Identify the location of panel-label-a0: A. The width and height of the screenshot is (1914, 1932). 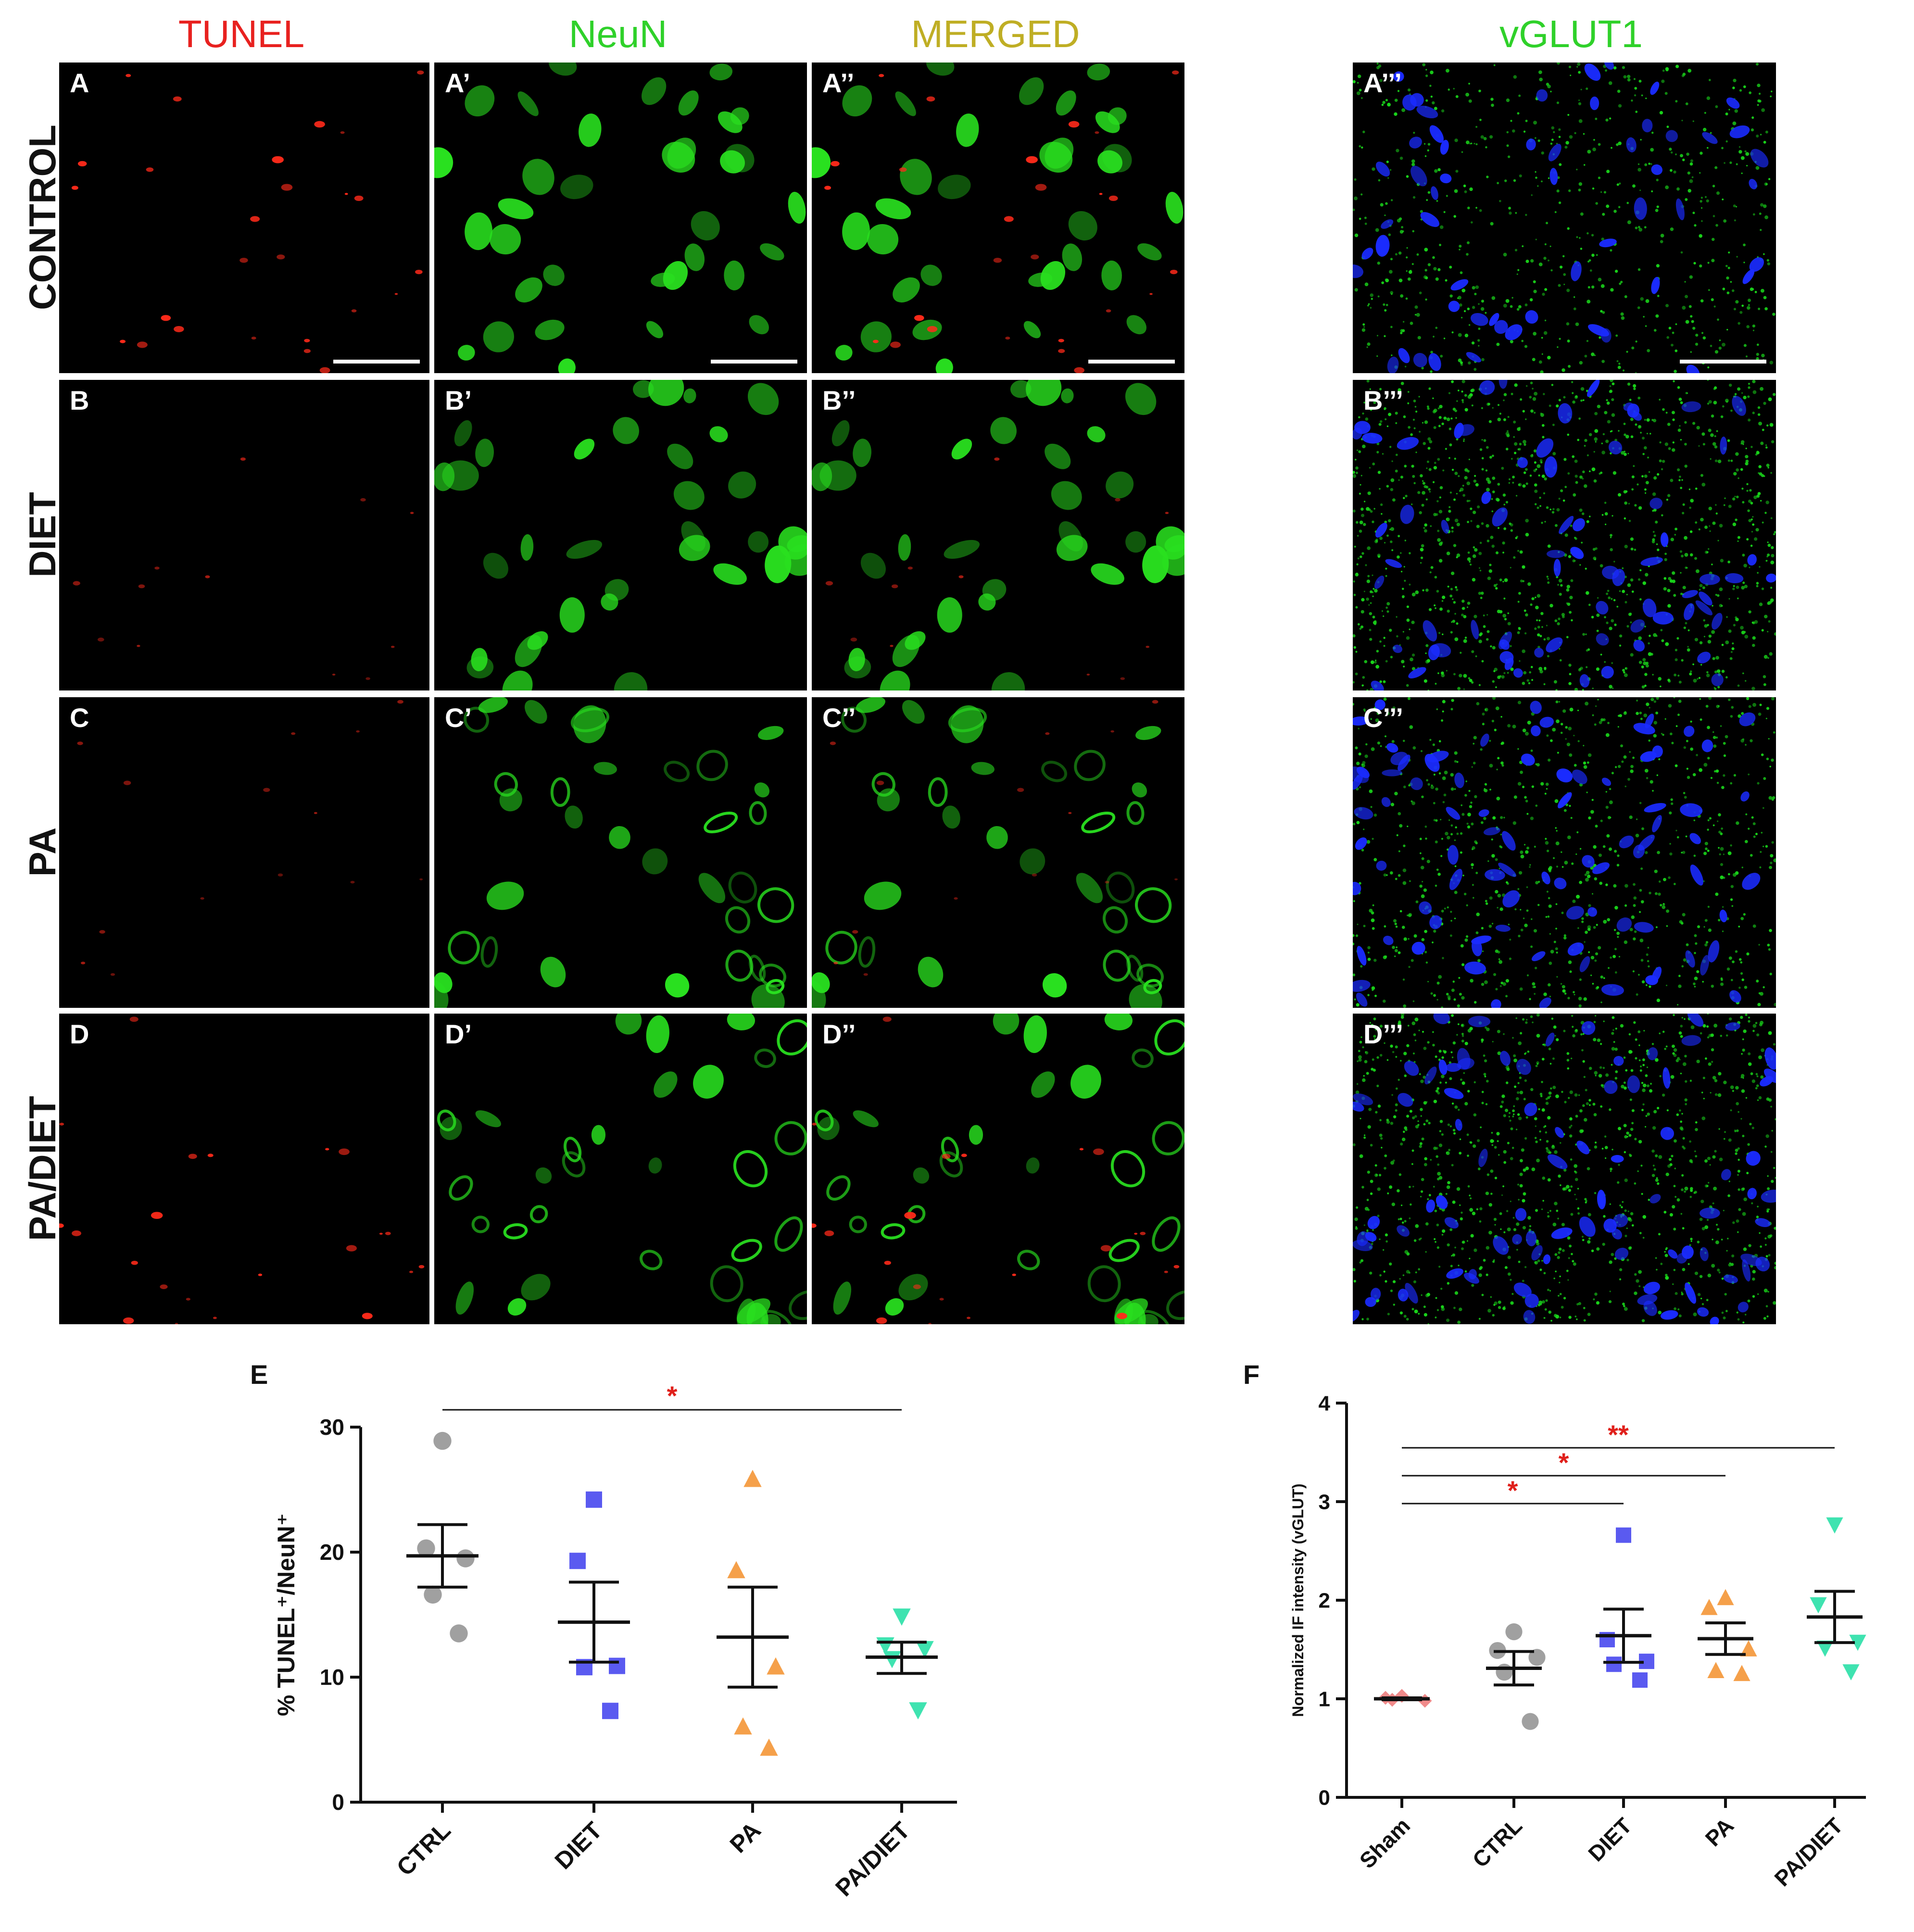
(79, 83).